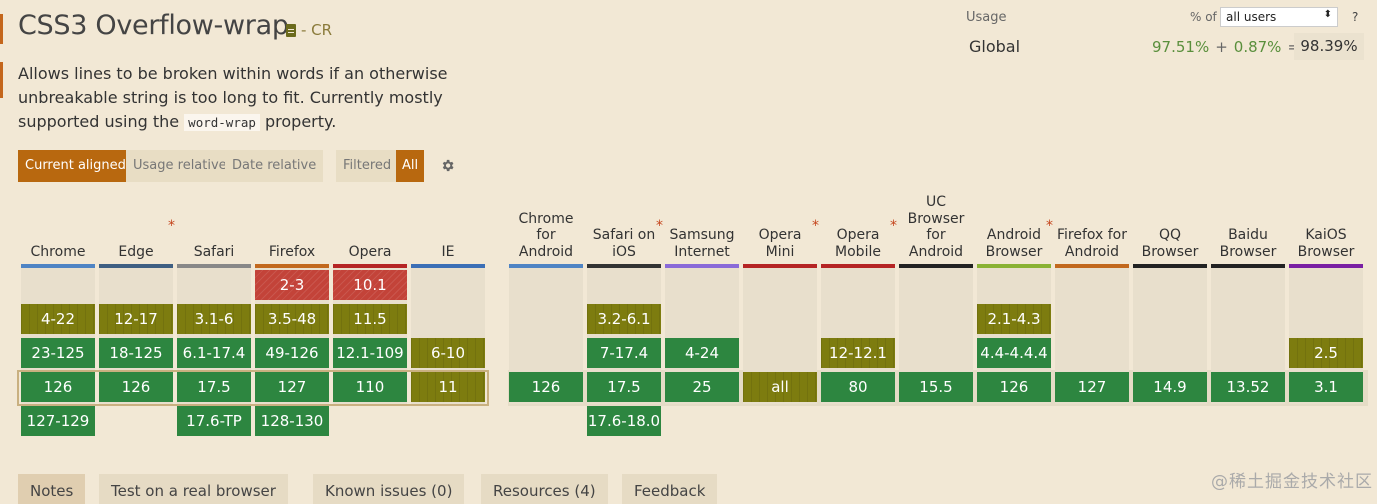  What do you see at coordinates (52, 489) in the screenshot?
I see `tab-notes: Notes` at bounding box center [52, 489].